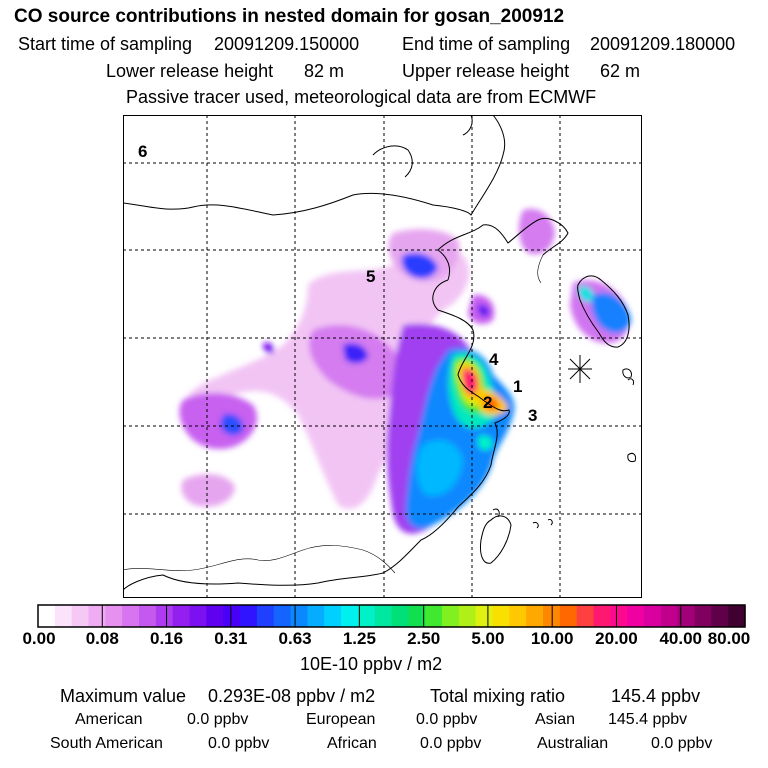  What do you see at coordinates (555, 719) in the screenshot?
I see `region-asian-name: Asian` at bounding box center [555, 719].